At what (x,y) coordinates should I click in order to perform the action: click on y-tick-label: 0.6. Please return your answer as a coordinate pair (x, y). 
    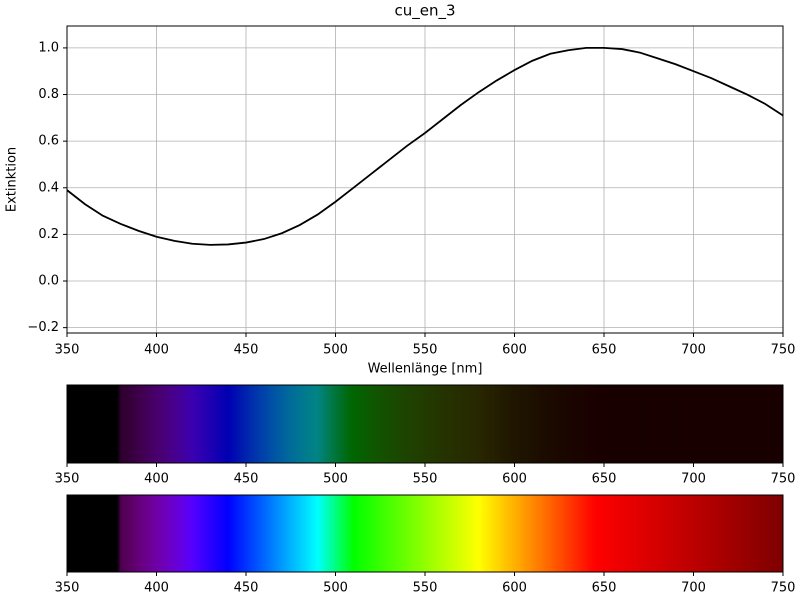
    Looking at the image, I should click on (48, 141).